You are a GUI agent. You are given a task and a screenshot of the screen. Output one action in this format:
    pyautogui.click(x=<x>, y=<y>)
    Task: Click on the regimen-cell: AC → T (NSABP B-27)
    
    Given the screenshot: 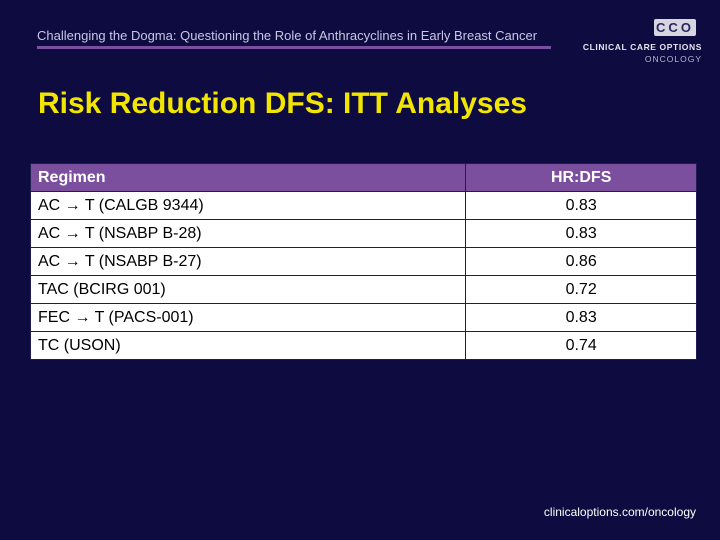 What is the action you would take?
    pyautogui.click(x=248, y=261)
    